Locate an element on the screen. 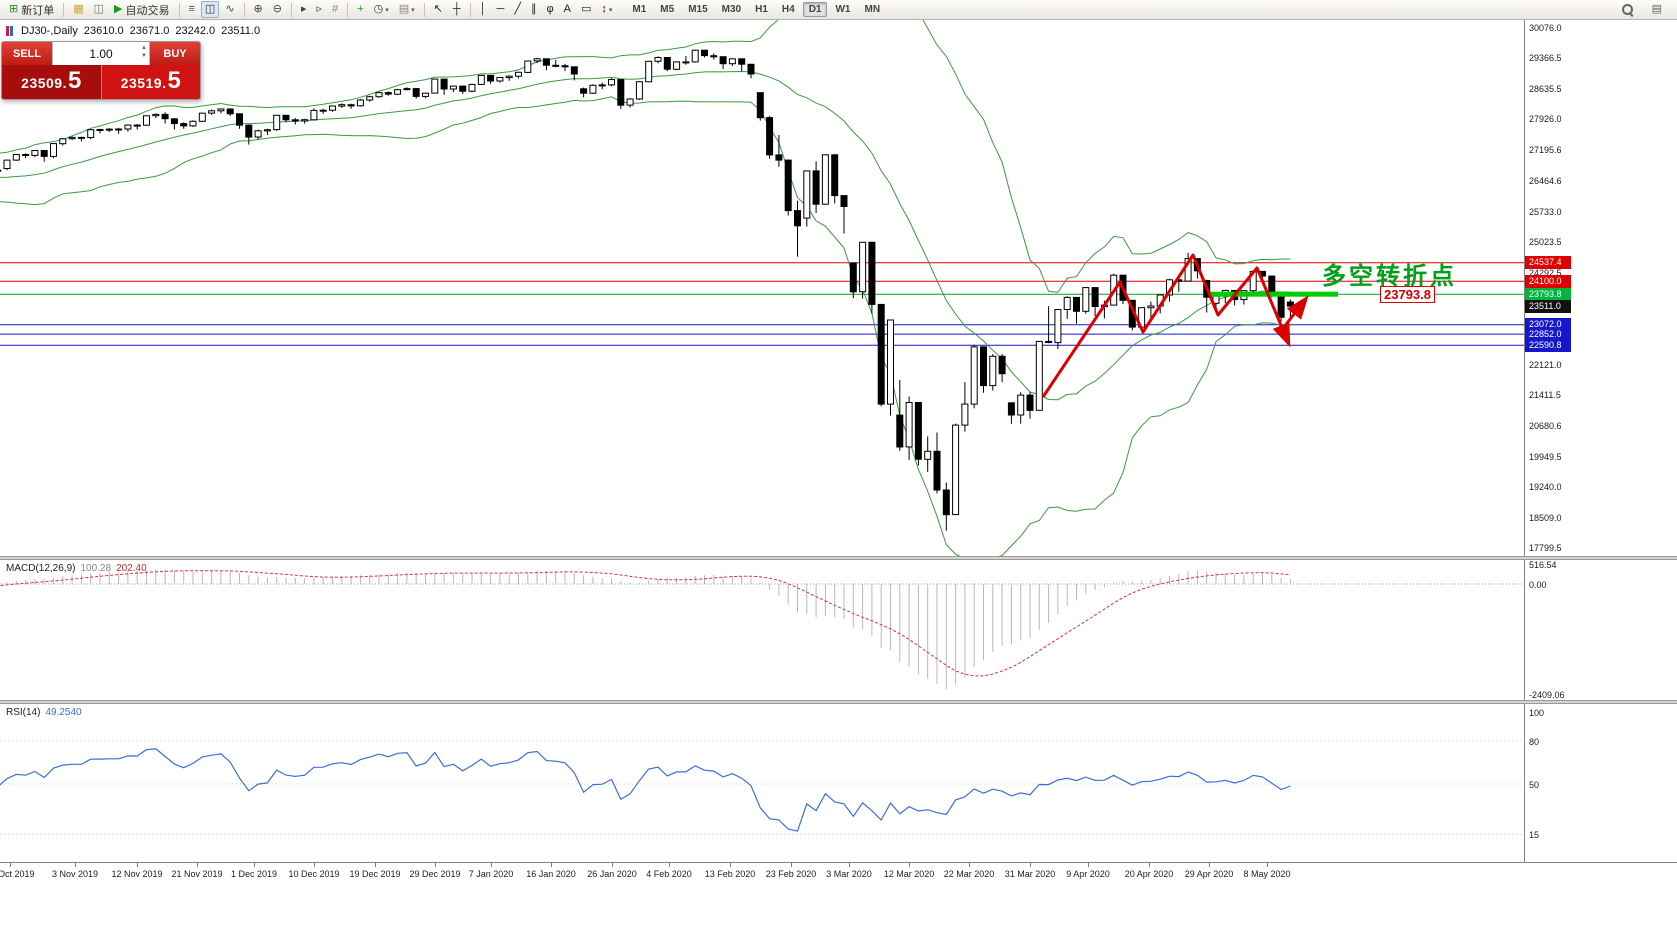 This screenshot has width=1677, height=945. price-axis-label: 22121.0 is located at coordinates (1545, 365).